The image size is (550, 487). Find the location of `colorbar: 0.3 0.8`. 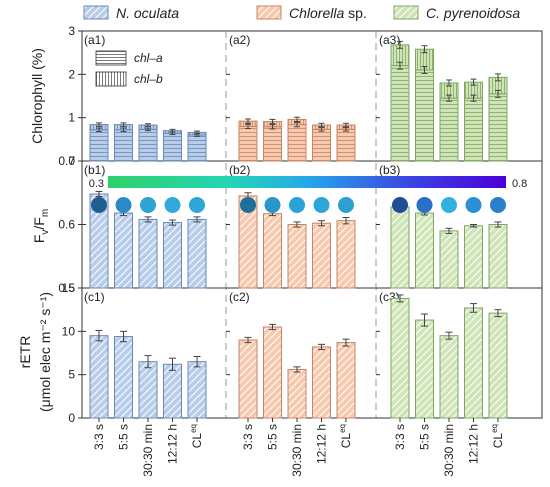

colorbar: 0.3 0.8 is located at coordinates (308, 183).